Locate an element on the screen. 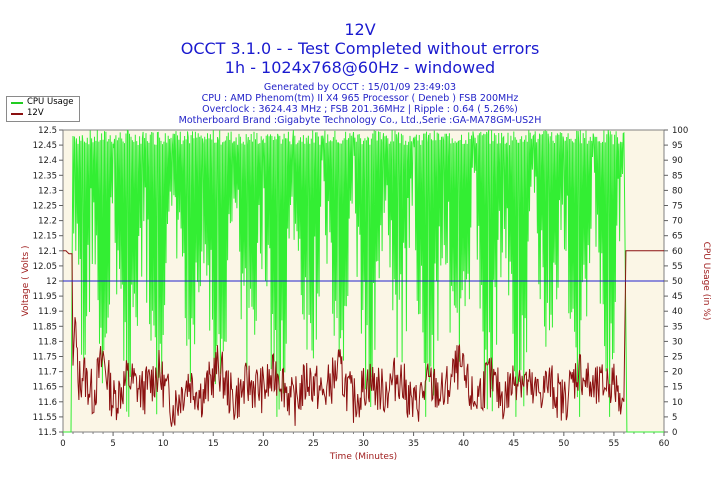 Image resolution: width=720 pixels, height=480 pixels. y2-tick-label: 35 is located at coordinates (677, 327).